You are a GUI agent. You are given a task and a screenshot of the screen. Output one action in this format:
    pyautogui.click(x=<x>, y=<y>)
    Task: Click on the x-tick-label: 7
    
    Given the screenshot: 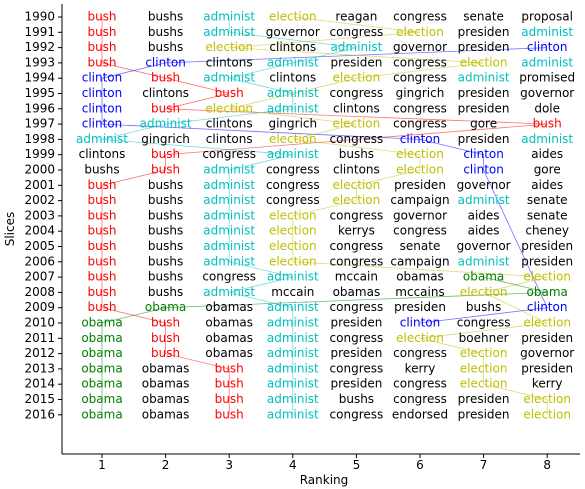 What is the action you would take?
    pyautogui.click(x=484, y=465)
    